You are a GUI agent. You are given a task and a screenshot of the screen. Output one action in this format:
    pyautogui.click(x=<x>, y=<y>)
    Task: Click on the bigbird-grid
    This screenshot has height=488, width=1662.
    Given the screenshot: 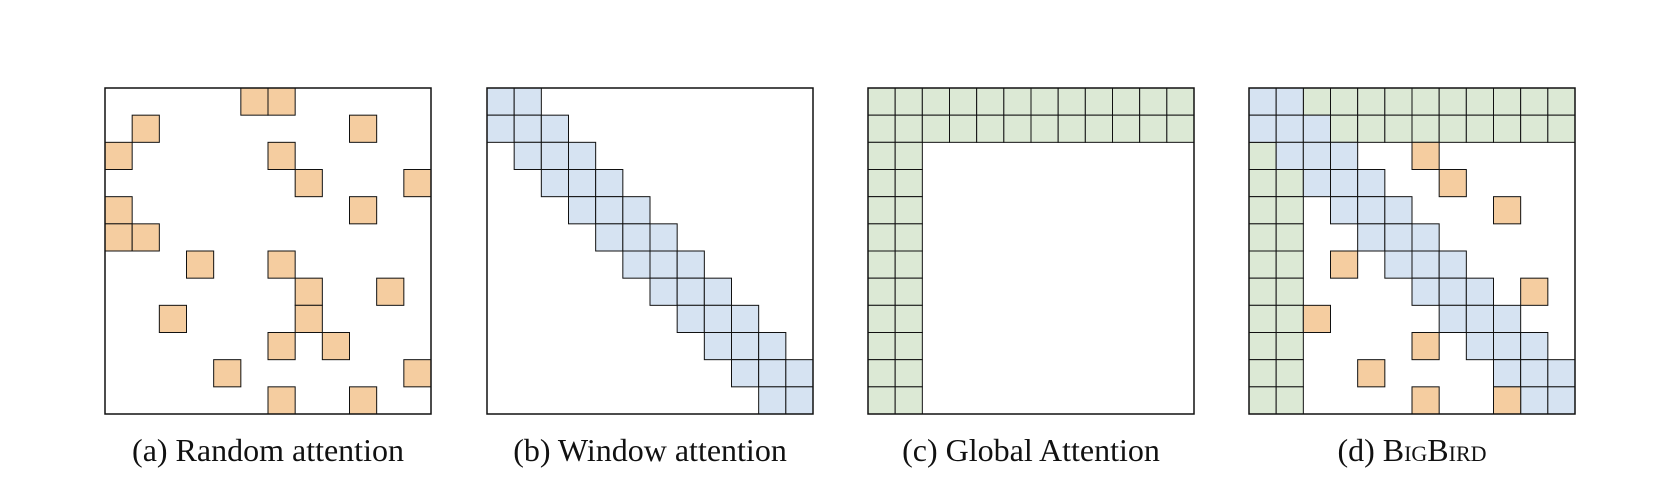 What is the action you would take?
    pyautogui.click(x=1412, y=251)
    